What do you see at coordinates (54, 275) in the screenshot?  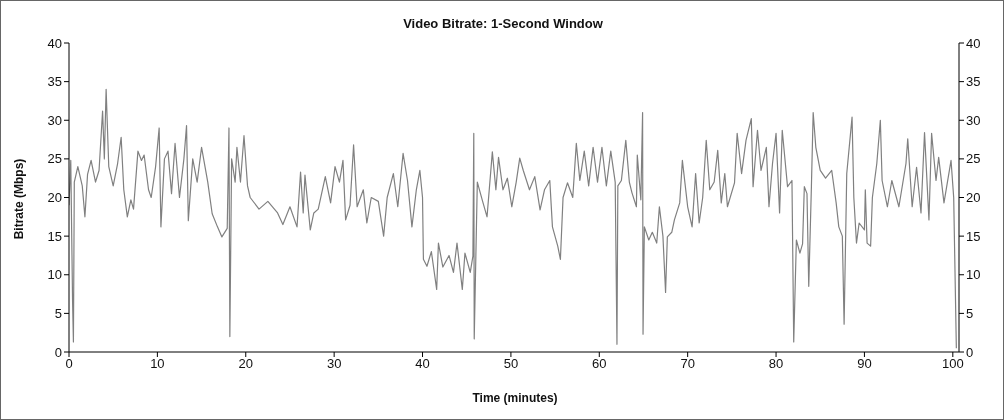 I see `y-tick-label: 10` at bounding box center [54, 275].